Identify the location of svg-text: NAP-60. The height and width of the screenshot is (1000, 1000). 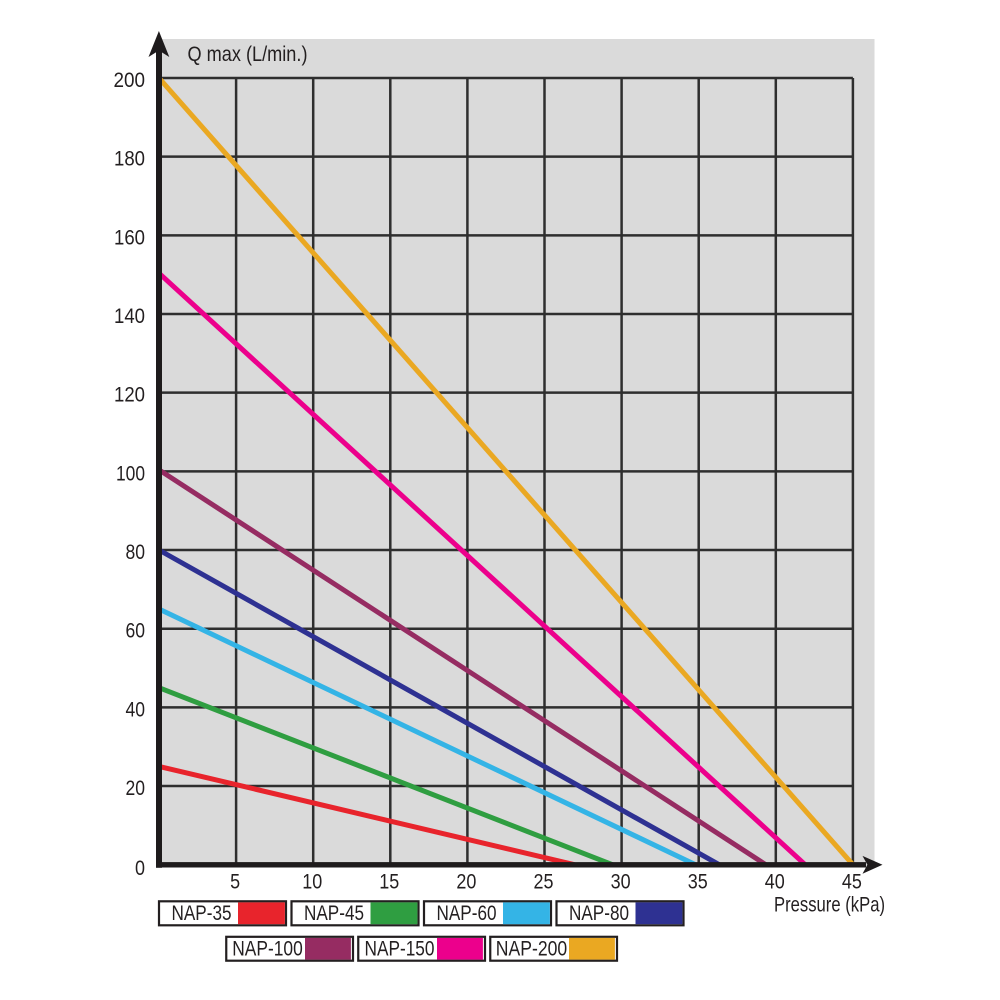
(467, 913).